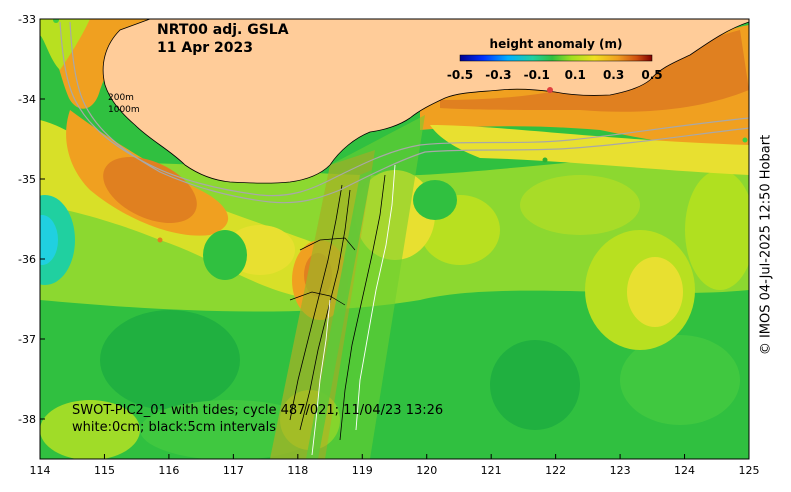  What do you see at coordinates (124, 110) in the screenshot?
I see `isobath-label-1000: 1000m` at bounding box center [124, 110].